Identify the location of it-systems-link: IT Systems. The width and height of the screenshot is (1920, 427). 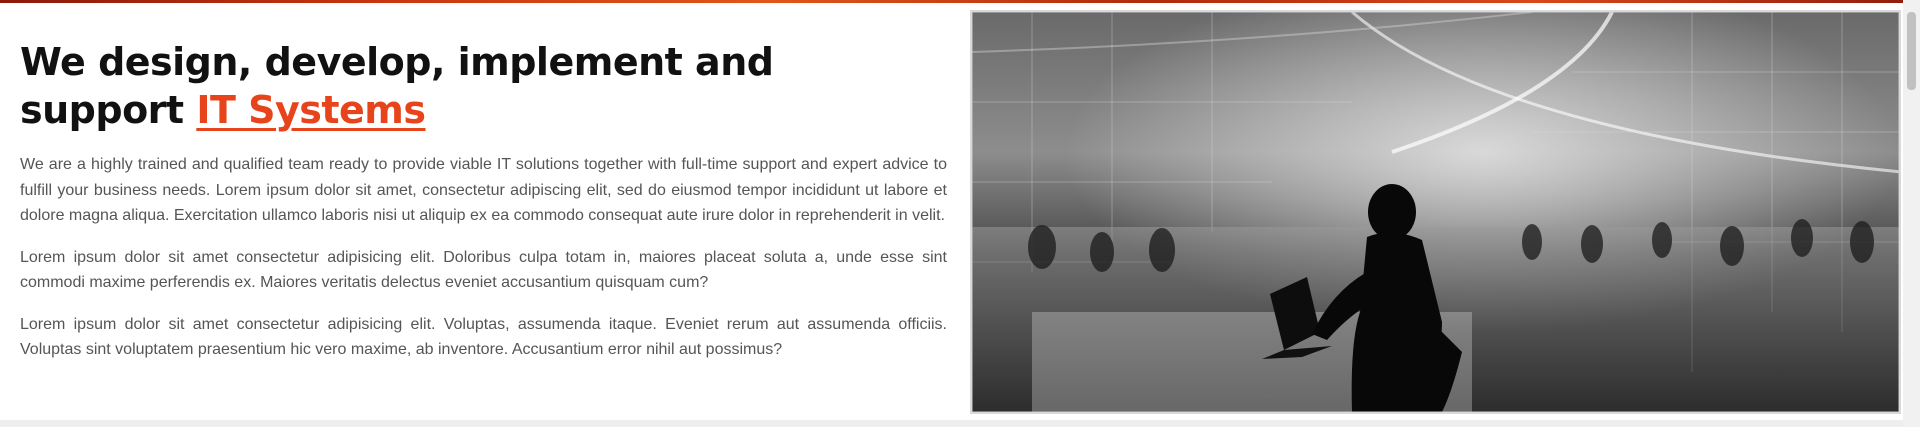
(311, 110).